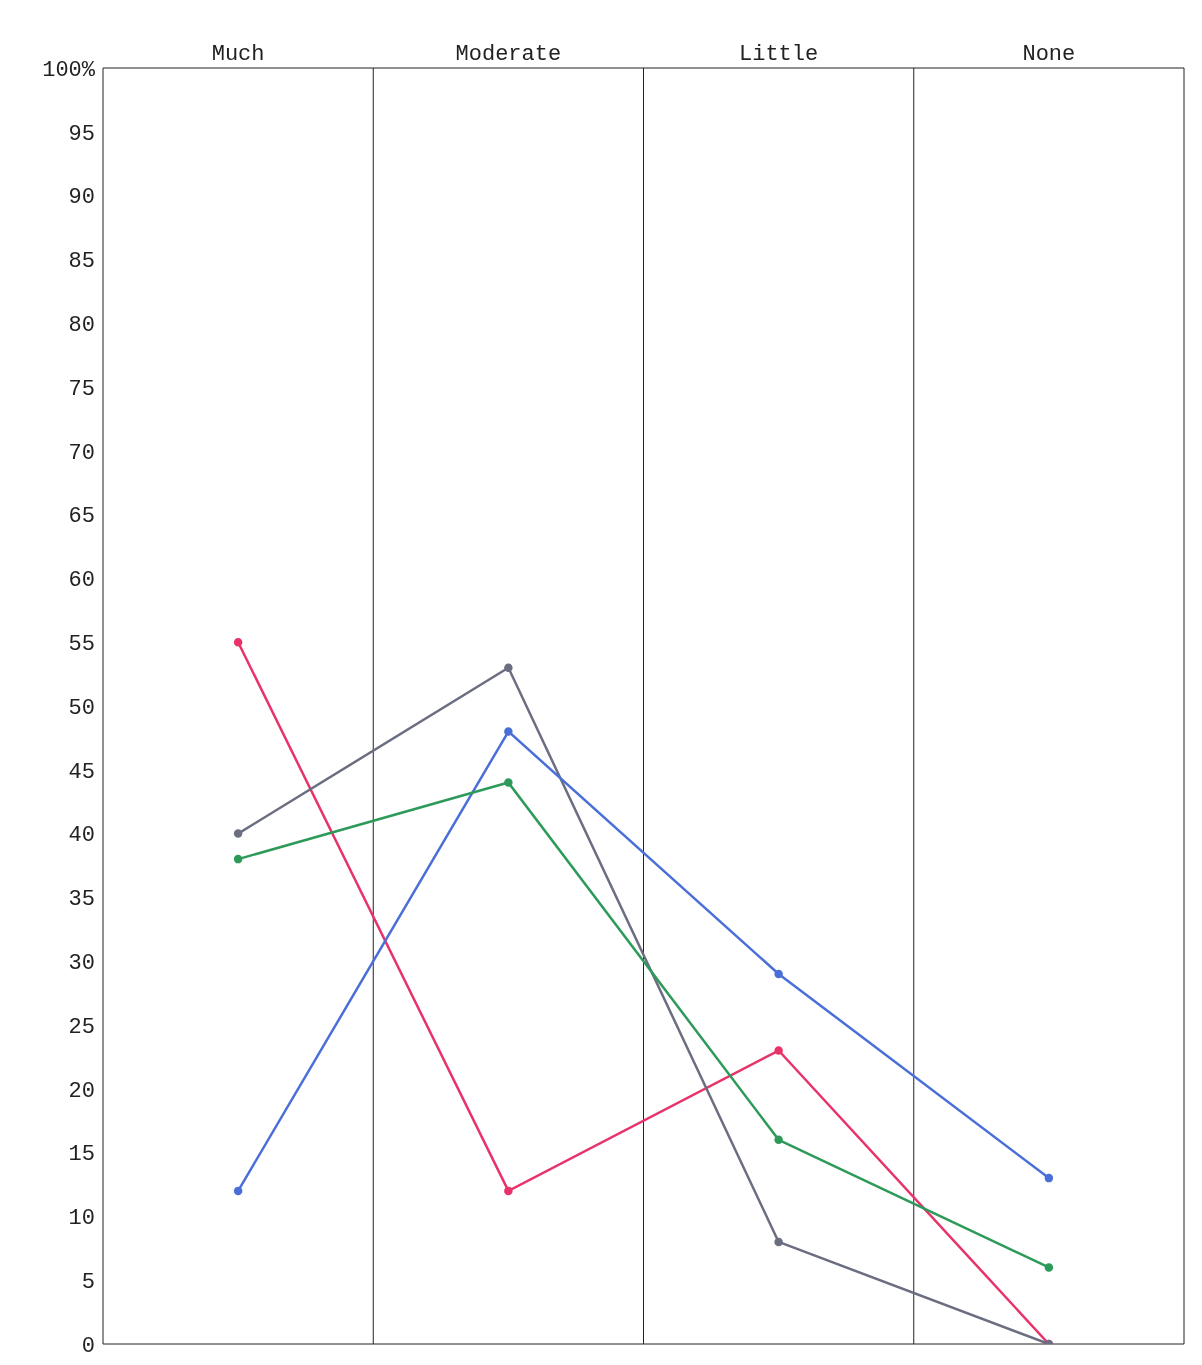 The image size is (1202, 1365). I want to click on y-tick-label: 60, so click(81, 581).